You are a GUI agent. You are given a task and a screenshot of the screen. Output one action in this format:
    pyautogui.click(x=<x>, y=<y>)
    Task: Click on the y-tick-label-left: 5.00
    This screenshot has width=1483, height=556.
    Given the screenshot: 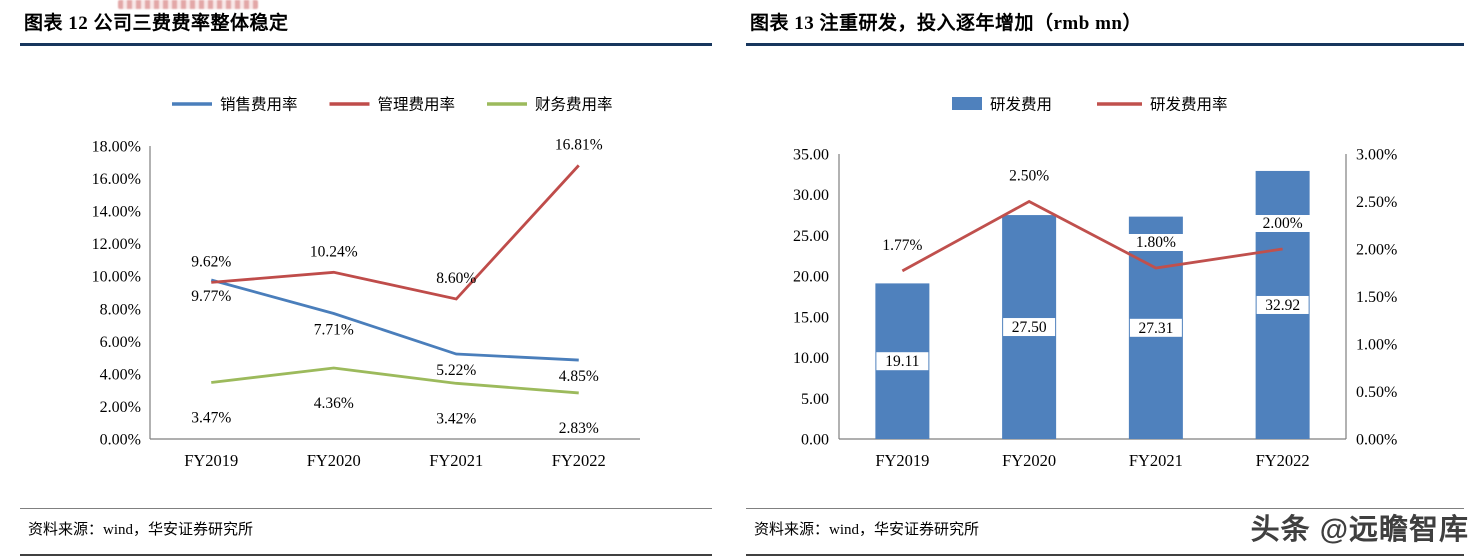 What is the action you would take?
    pyautogui.click(x=815, y=399)
    